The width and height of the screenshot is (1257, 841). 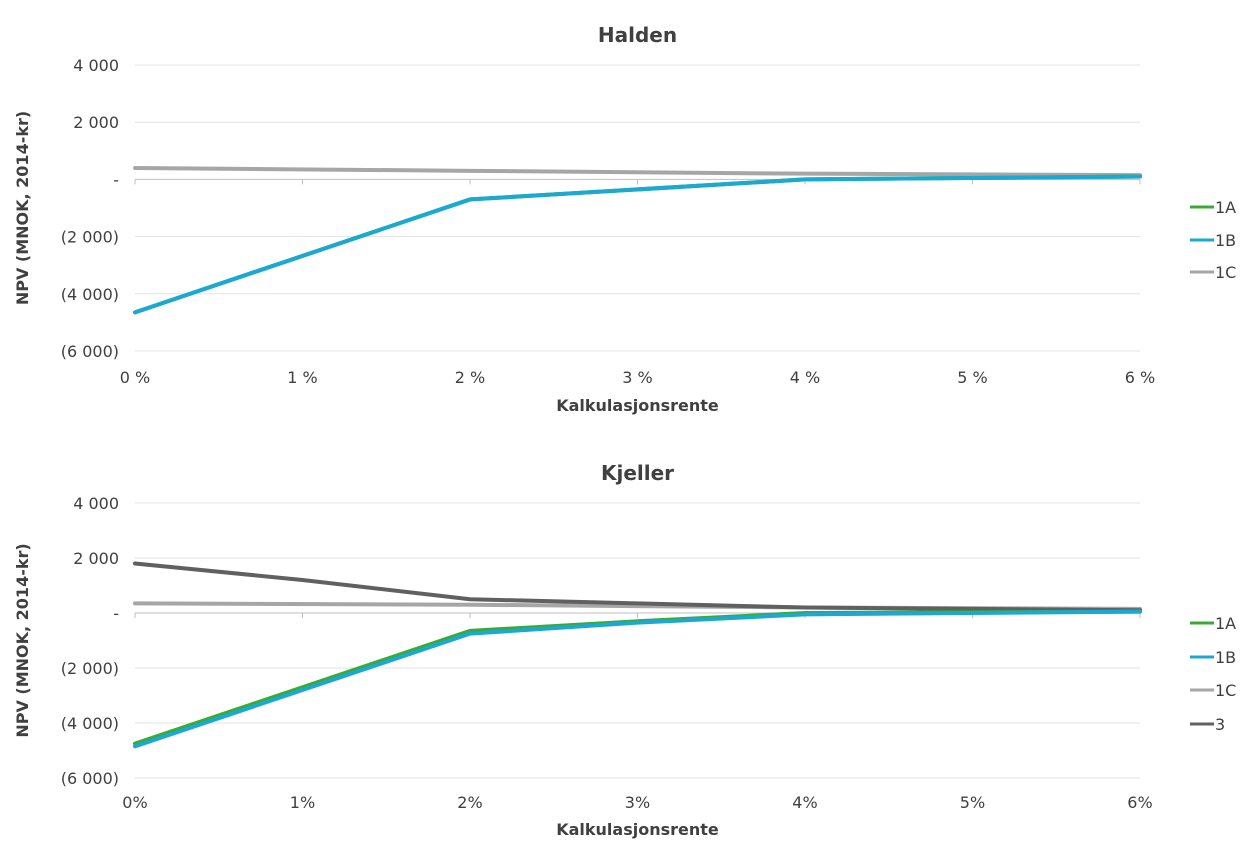 I want to click on x-tick-label: 1 %, so click(x=302, y=377).